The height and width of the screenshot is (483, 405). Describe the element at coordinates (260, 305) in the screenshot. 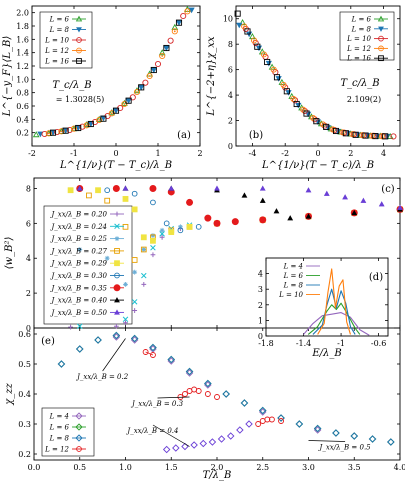

I see `y-tick-label: 2` at that location.